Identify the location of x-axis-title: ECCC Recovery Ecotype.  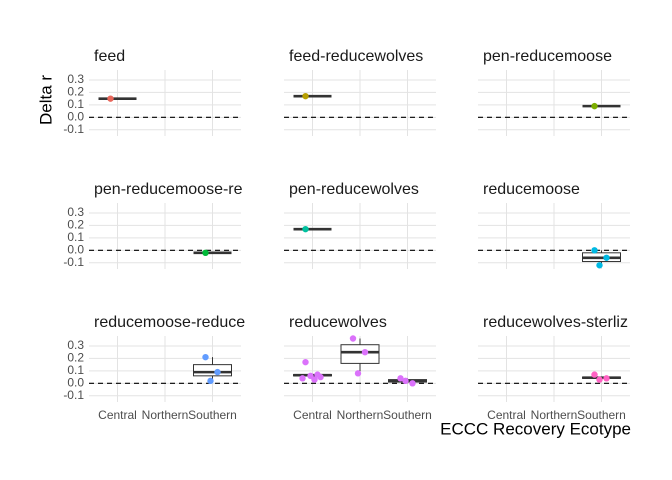
(535, 428).